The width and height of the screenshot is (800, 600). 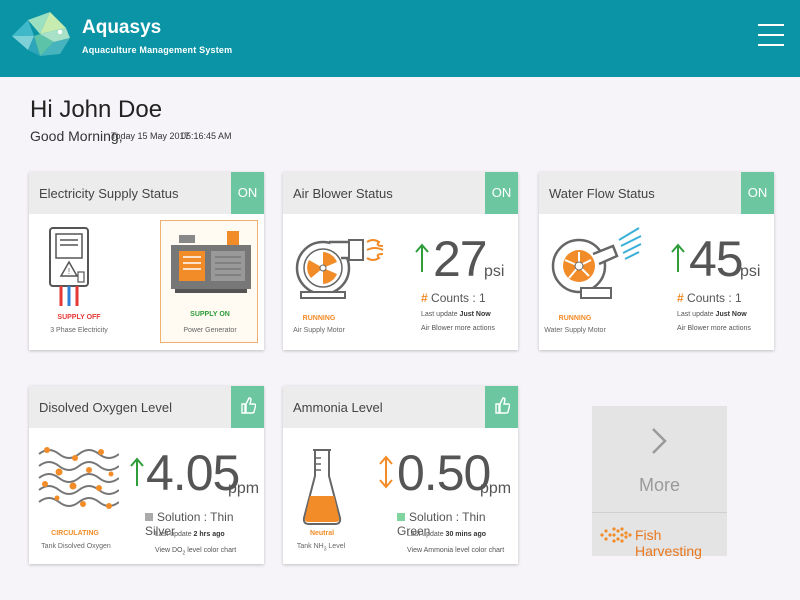 I want to click on card-header: Ammonia Level, so click(x=400, y=407).